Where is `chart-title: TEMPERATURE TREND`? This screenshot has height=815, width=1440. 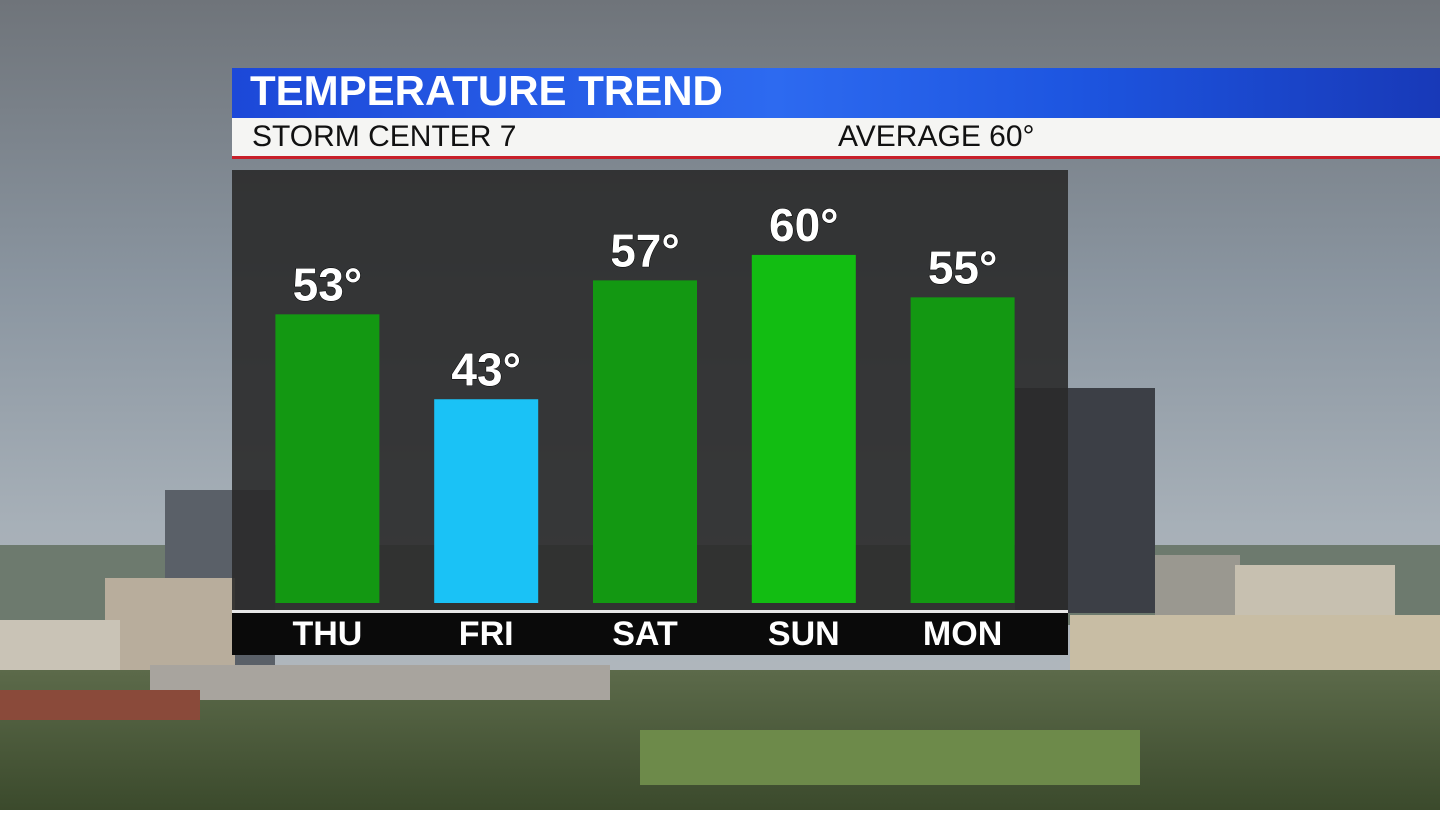 chart-title: TEMPERATURE TREND is located at coordinates (486, 90).